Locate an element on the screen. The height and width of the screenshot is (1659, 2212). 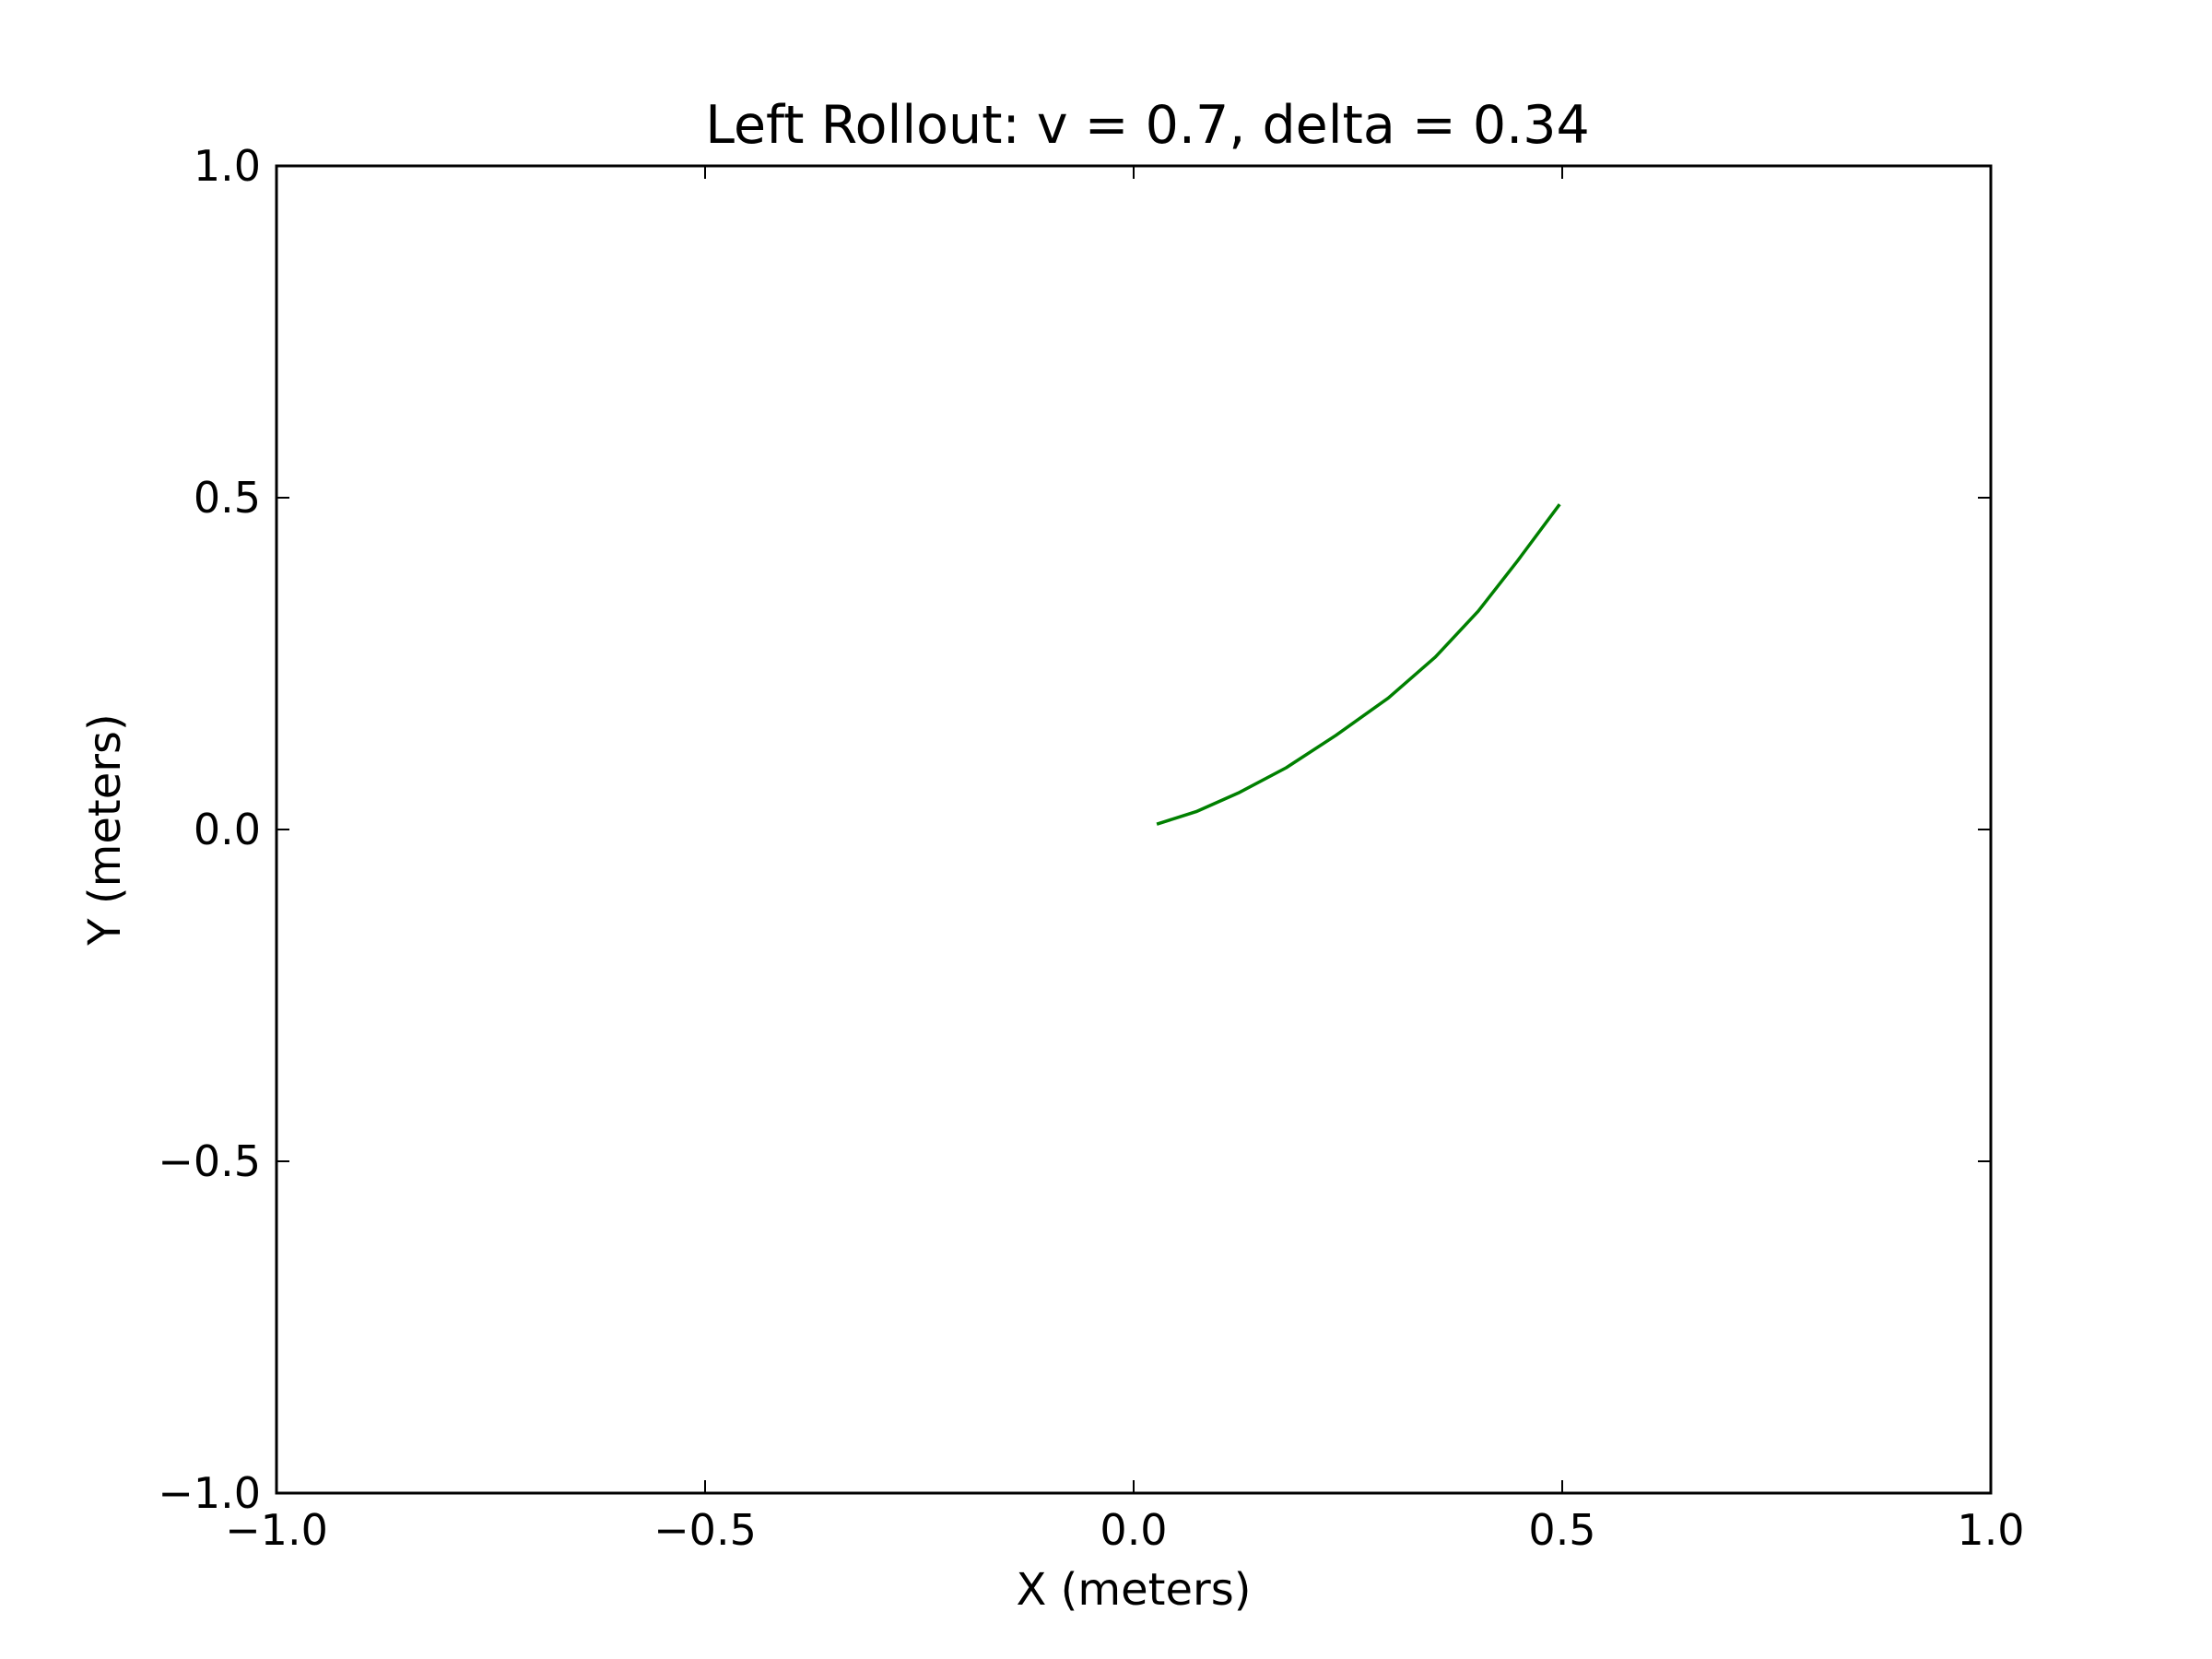
series-layer is located at coordinates (1358, 664).